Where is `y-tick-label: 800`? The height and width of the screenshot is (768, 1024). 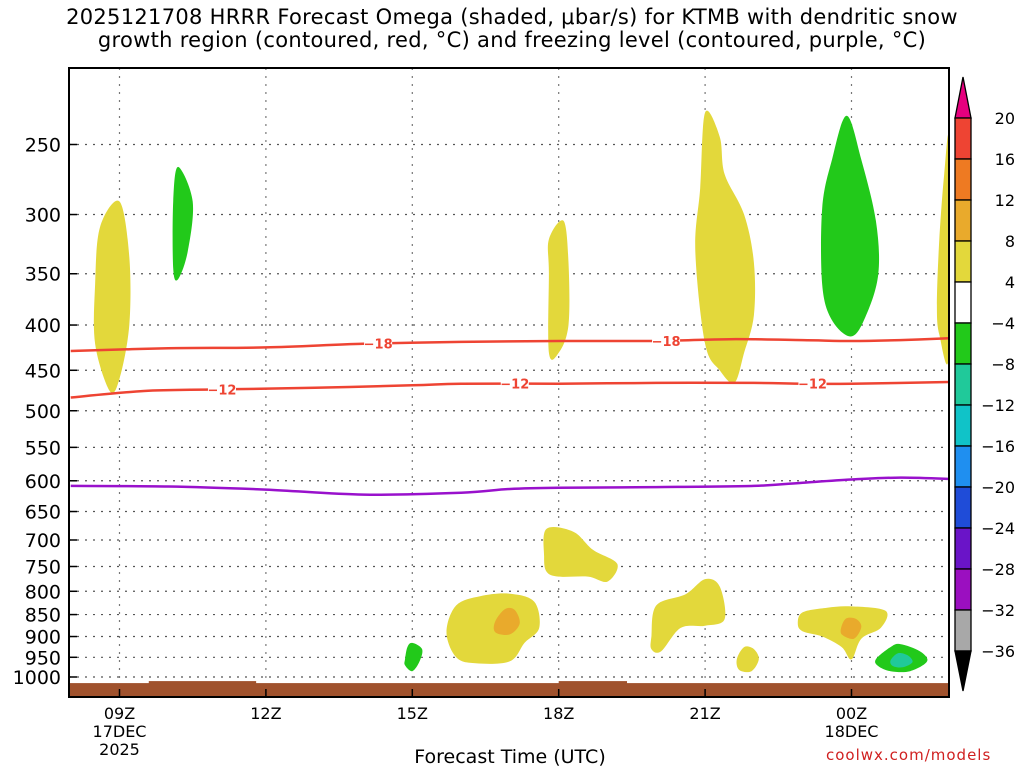 y-tick-label: 800 is located at coordinates (43, 592).